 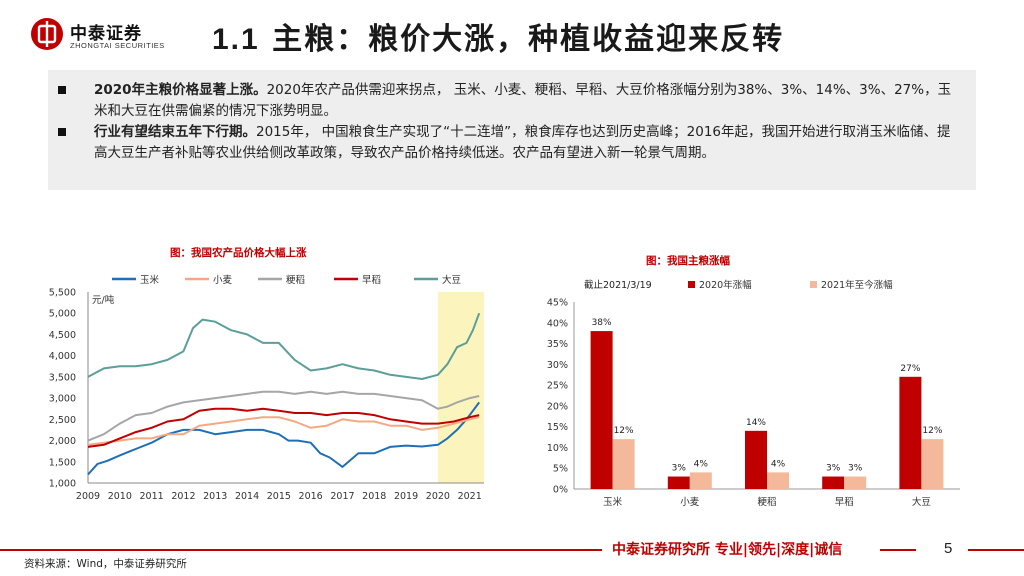 What do you see at coordinates (844, 502) in the screenshot?
I see `category-label: 早稻` at bounding box center [844, 502].